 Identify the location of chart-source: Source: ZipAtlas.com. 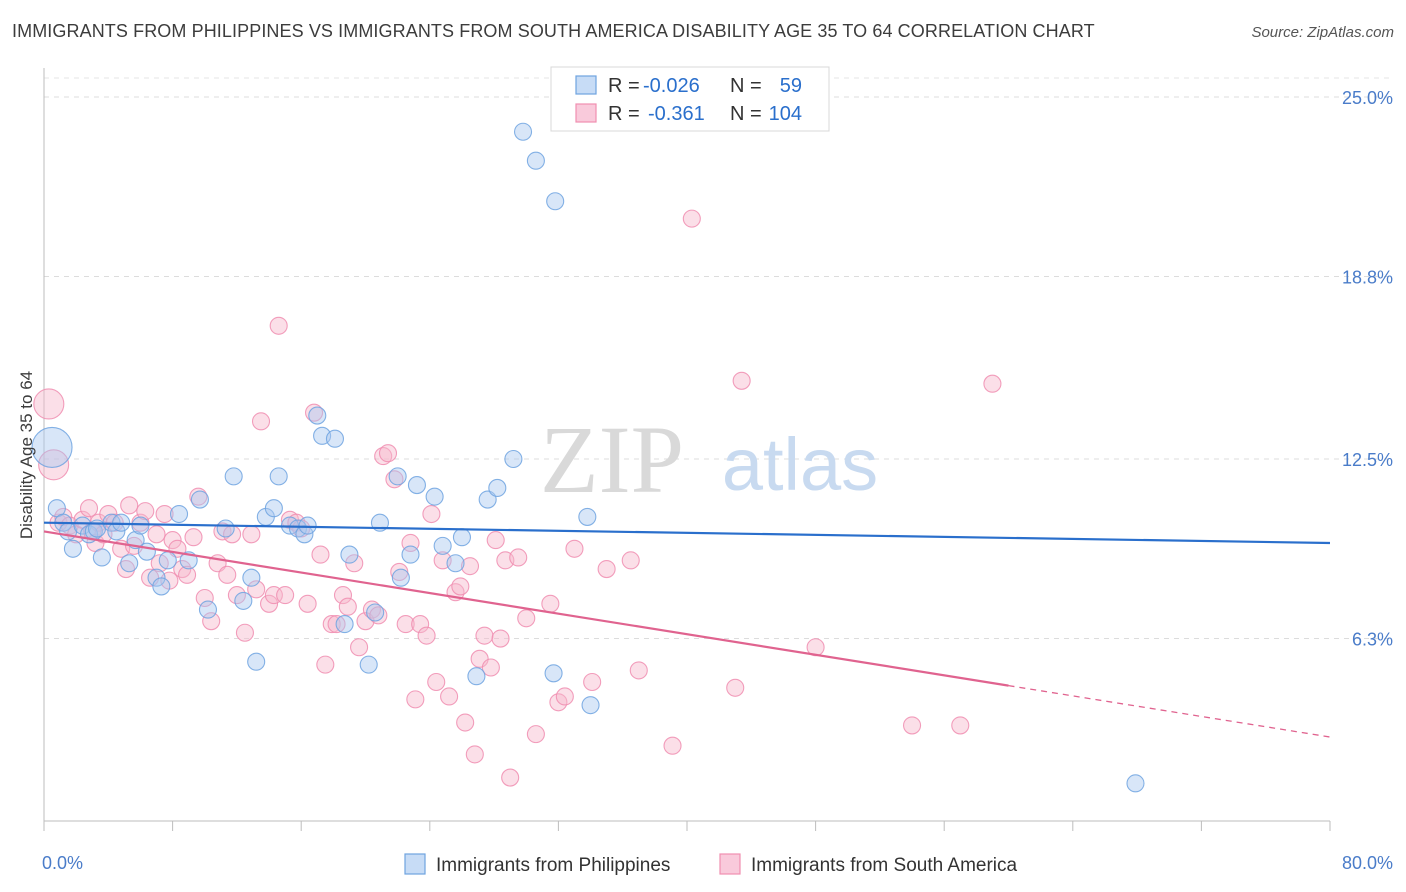
(1322, 32).